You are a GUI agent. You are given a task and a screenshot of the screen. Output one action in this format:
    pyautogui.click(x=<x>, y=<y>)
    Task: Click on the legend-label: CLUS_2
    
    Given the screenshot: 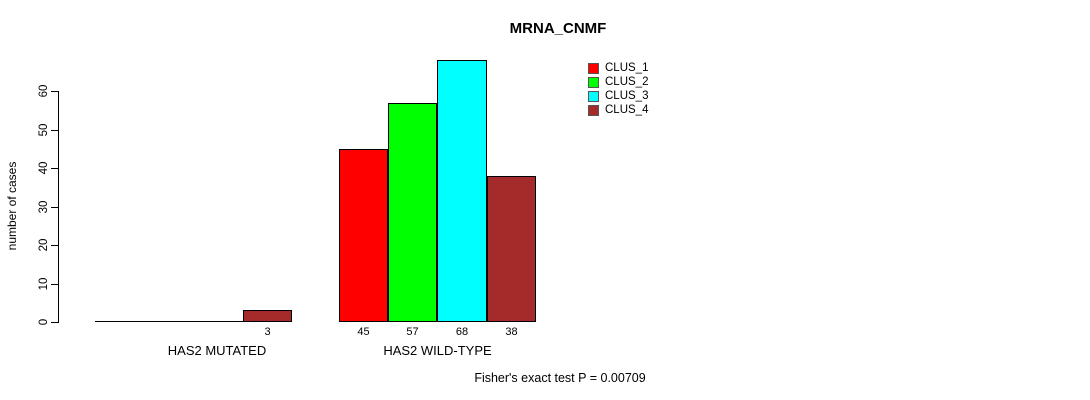 What is the action you would take?
    pyautogui.click(x=627, y=82)
    